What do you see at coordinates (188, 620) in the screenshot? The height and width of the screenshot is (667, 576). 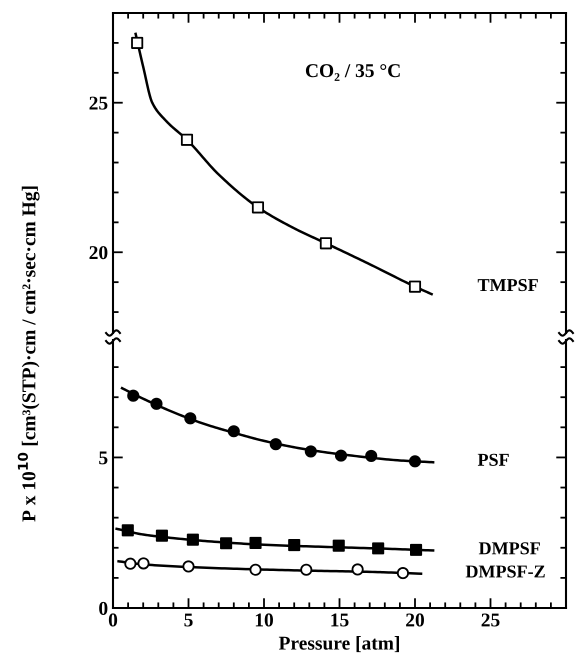 I see `x-tick-label: 5` at bounding box center [188, 620].